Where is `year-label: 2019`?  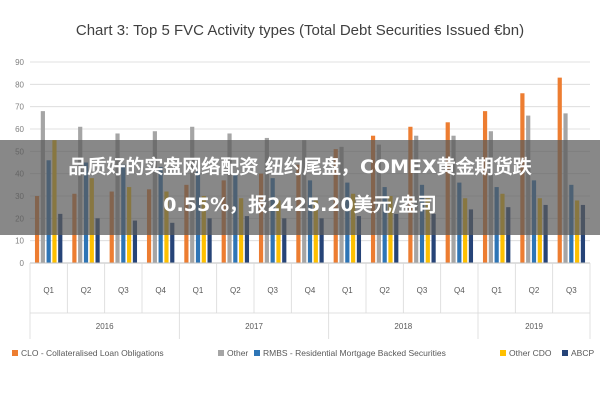 year-label: 2019 is located at coordinates (534, 326).